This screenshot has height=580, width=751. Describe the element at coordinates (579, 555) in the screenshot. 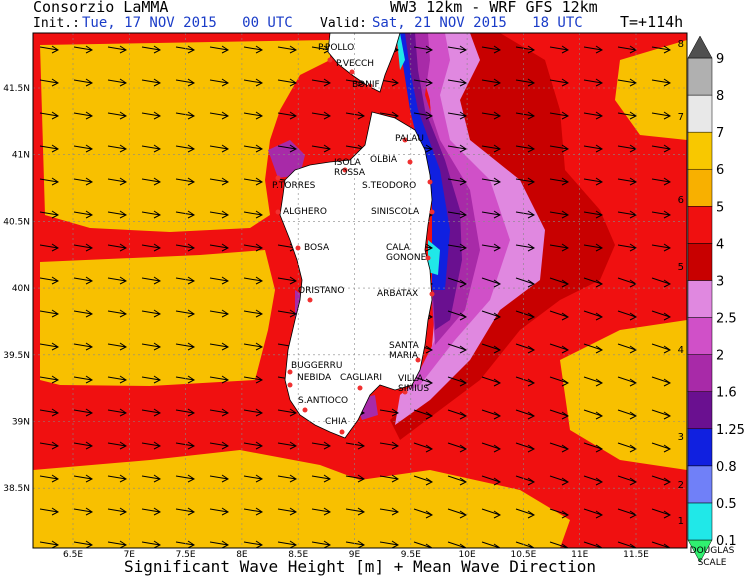

I see `lon-tick-label: 11E` at that location.